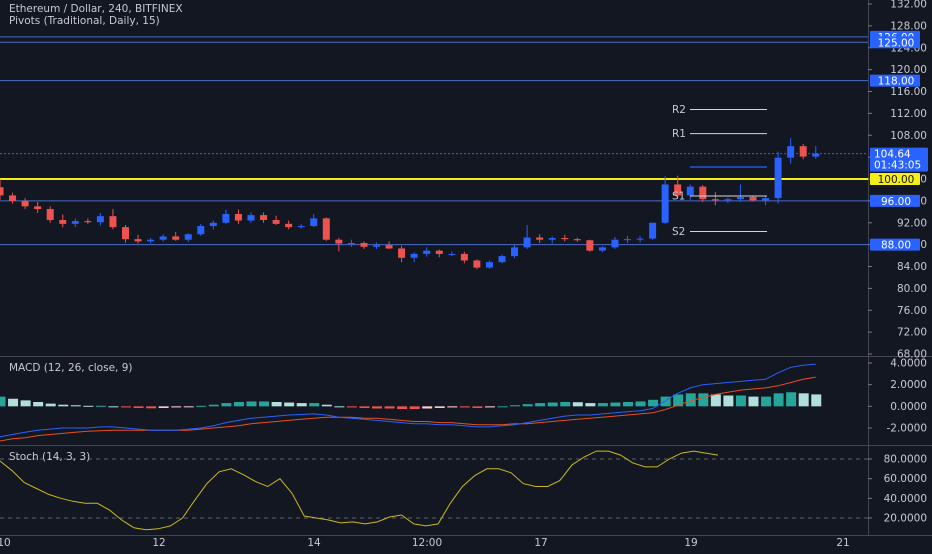 Image resolution: width=932 pixels, height=554 pixels. What do you see at coordinates (690, 543) in the screenshot?
I see `time-axis-label: 19` at bounding box center [690, 543].